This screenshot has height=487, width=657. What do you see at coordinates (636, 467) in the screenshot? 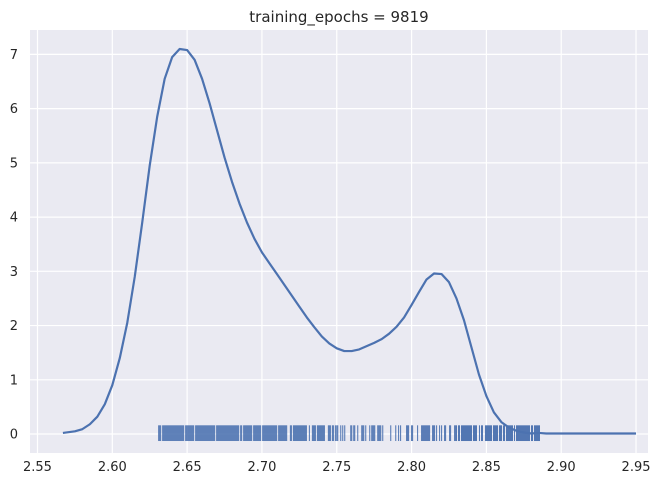
I see `x-tick-label: 2.95` at bounding box center [636, 467].